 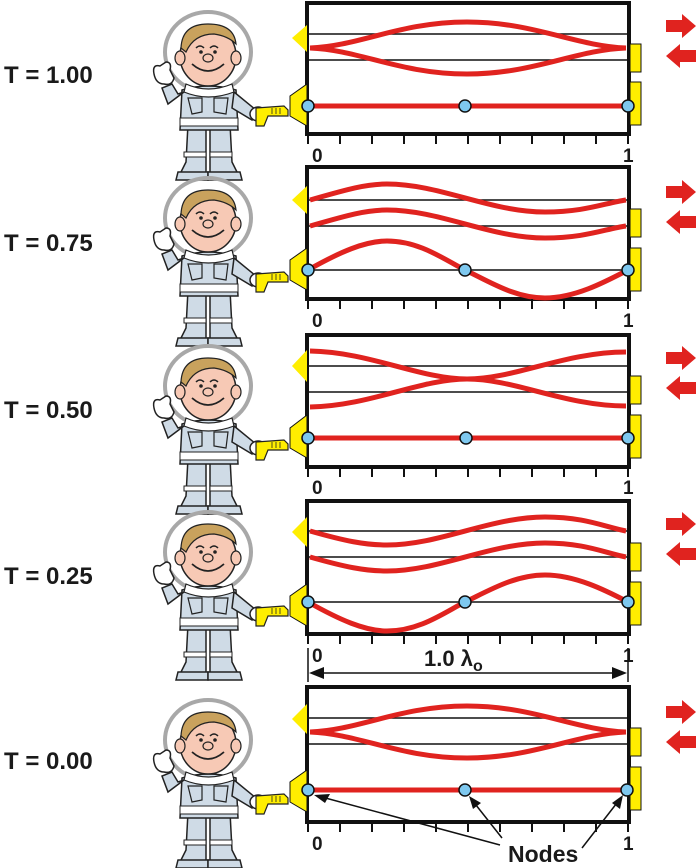 What do you see at coordinates (453, 660) in the screenshot?
I see `wavelength-label: 1.0 λo` at bounding box center [453, 660].